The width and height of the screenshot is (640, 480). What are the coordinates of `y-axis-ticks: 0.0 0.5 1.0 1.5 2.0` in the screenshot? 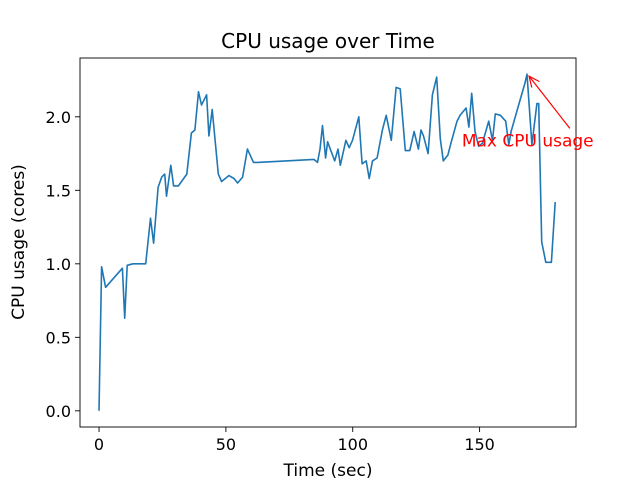 It's located at (63, 264).